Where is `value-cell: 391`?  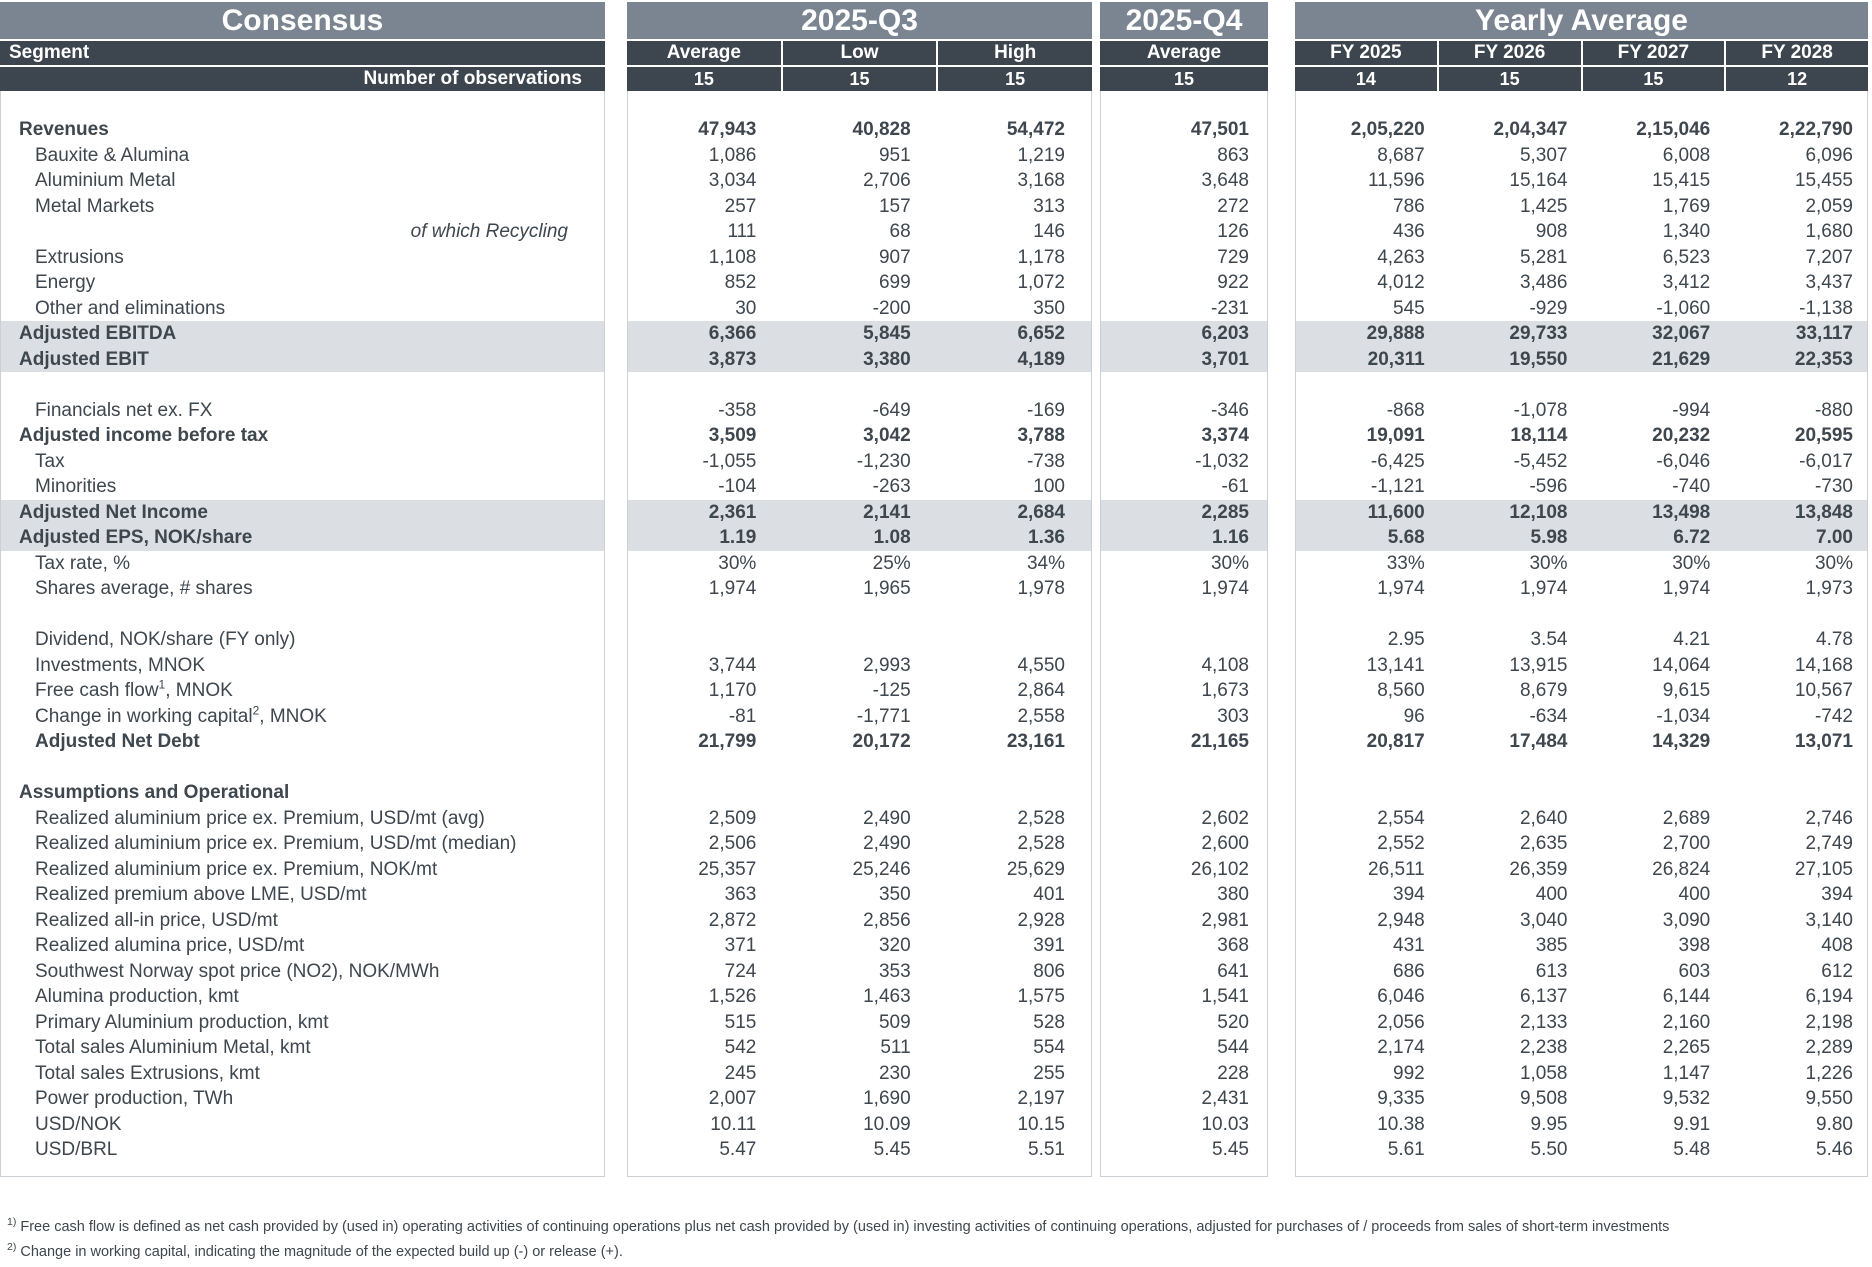 value-cell: 391 is located at coordinates (1049, 945).